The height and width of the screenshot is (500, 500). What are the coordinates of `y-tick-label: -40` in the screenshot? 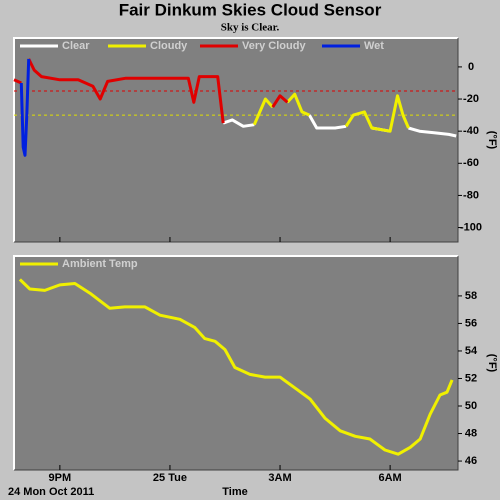 It's located at (471, 131).